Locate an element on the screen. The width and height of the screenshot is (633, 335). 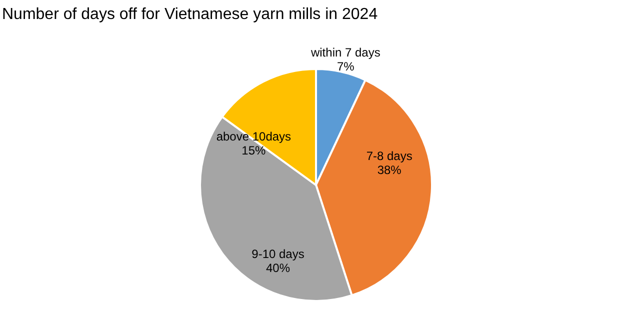
slice-label: 9-10 days is located at coordinates (278, 254).